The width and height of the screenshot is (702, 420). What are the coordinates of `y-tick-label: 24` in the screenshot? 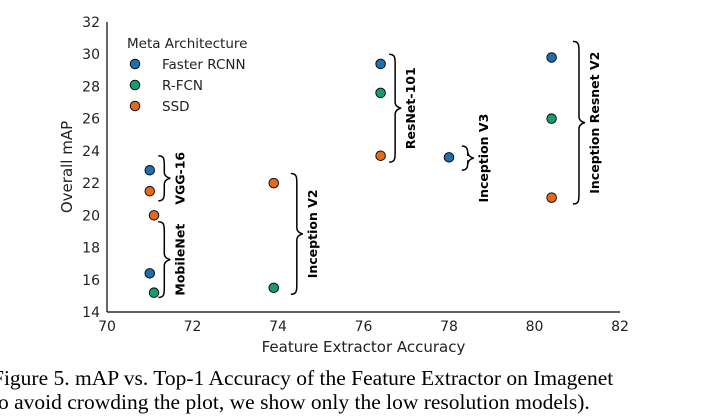 It's located at (91, 152).